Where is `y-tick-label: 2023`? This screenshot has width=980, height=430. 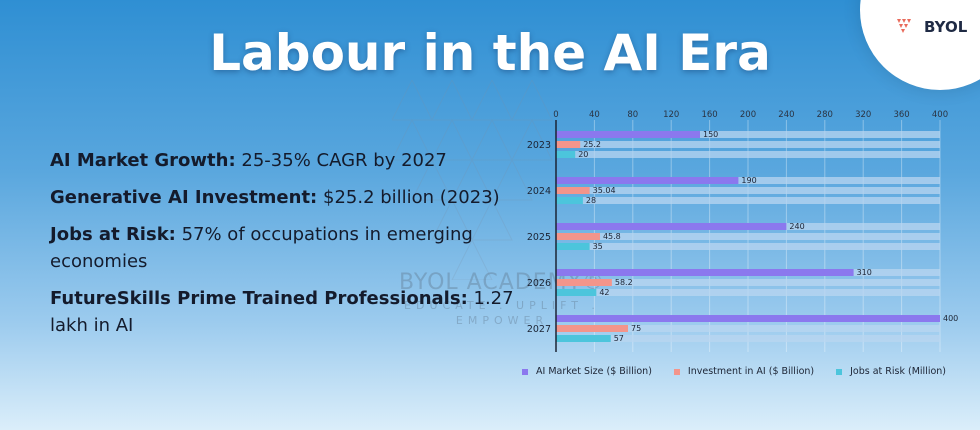
y-tick-label: 2023 is located at coordinates (539, 145).